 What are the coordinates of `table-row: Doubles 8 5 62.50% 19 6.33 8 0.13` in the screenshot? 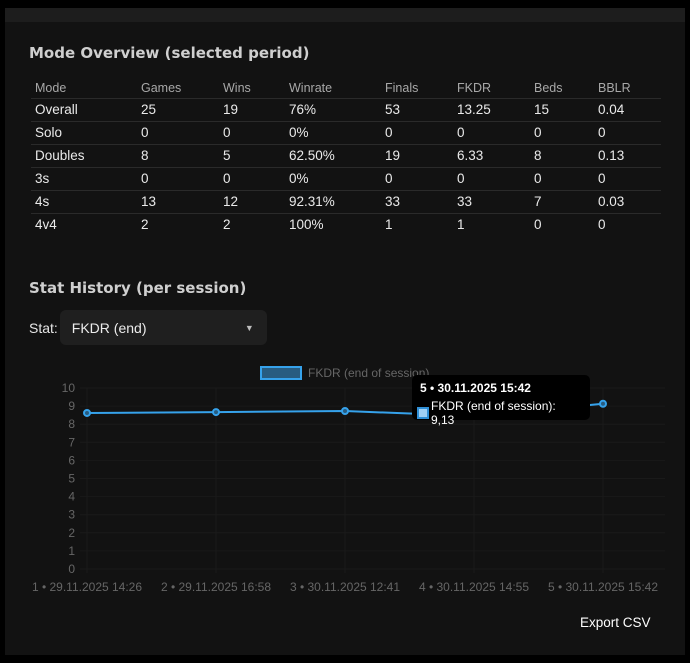 It's located at (346, 156).